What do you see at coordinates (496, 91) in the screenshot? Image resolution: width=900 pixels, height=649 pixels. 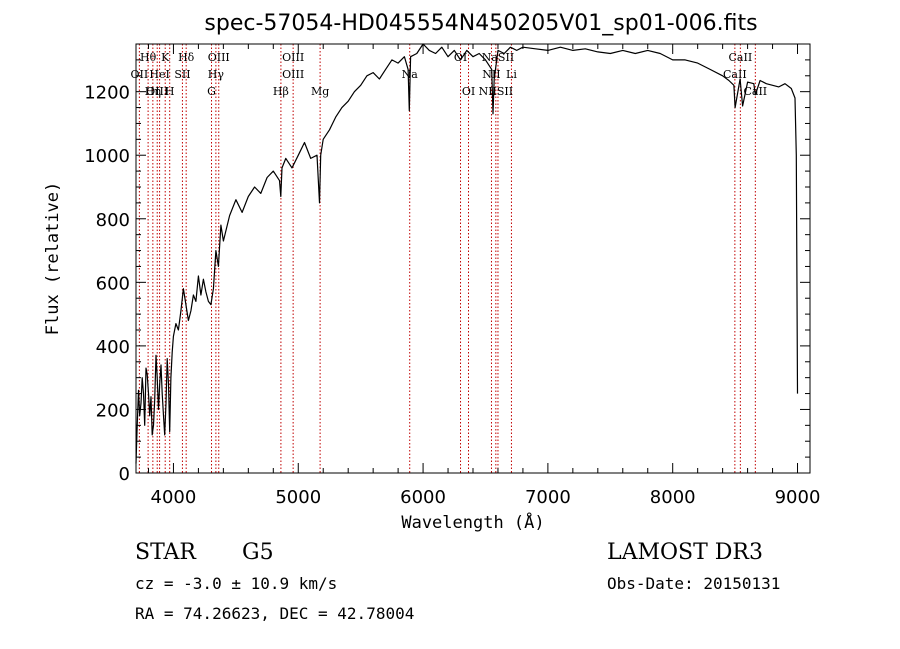 I see `spectral-line-label: NIISII` at bounding box center [496, 91].